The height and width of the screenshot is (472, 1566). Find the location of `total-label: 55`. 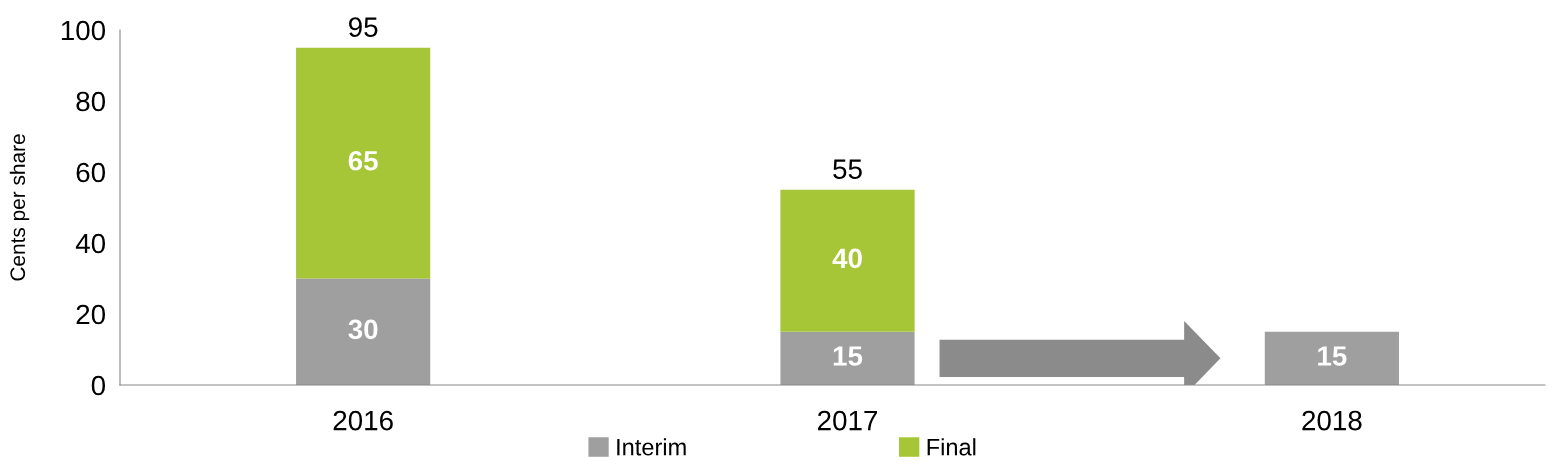

total-label: 55 is located at coordinates (847, 169).